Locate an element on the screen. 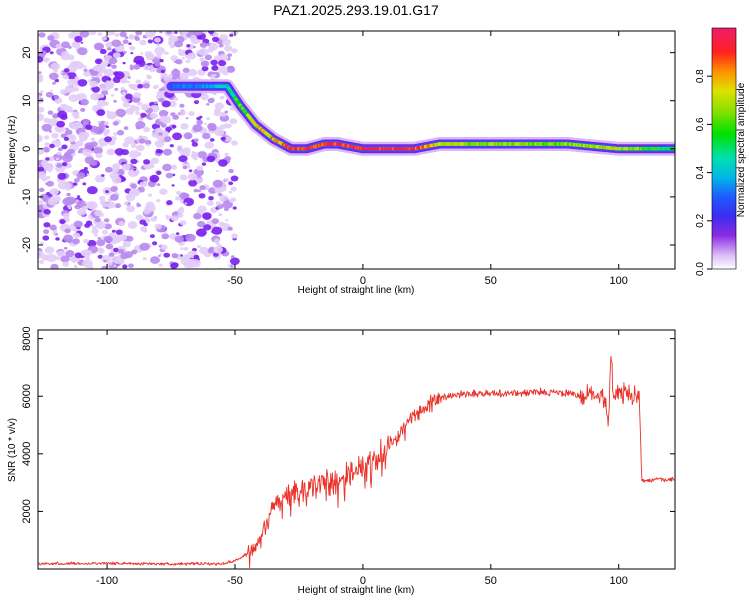 The width and height of the screenshot is (750, 600). colorbar-scale is located at coordinates (724, 148).